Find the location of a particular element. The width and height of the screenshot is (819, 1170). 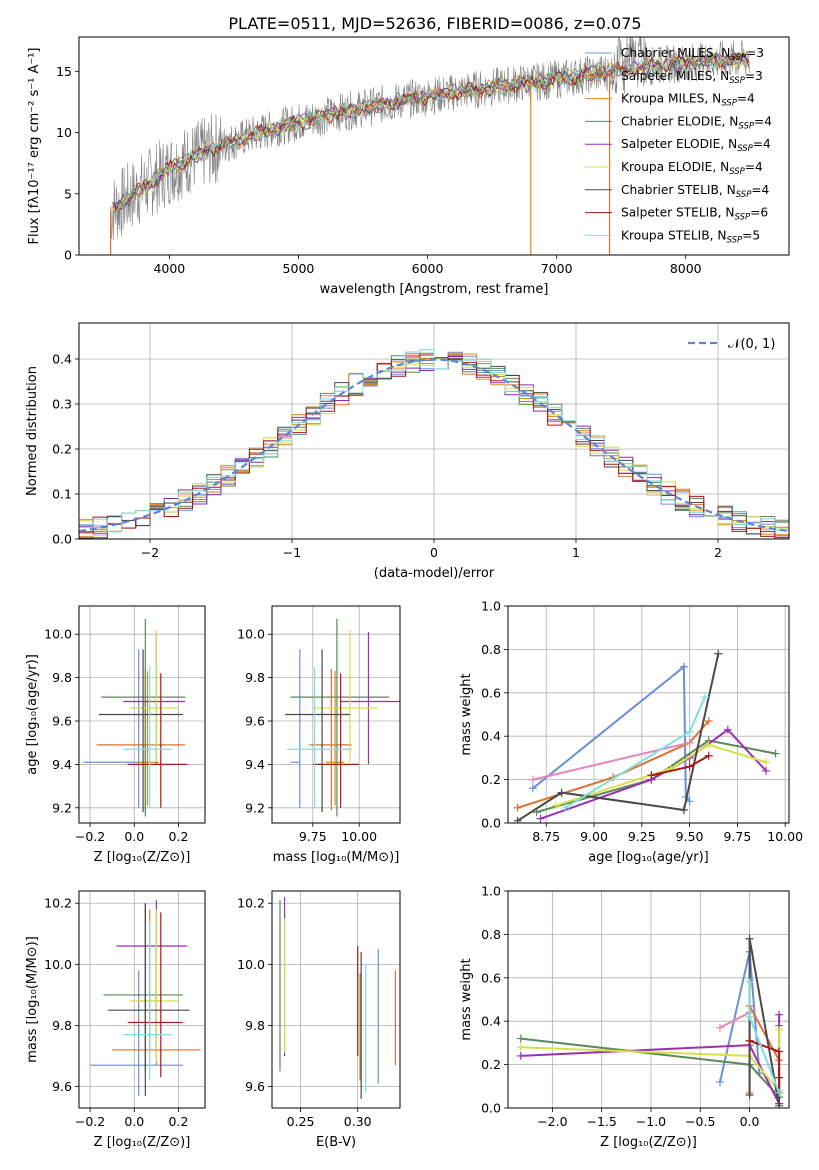

legend: 𝒩(0, 1) is located at coordinates (731, 344).